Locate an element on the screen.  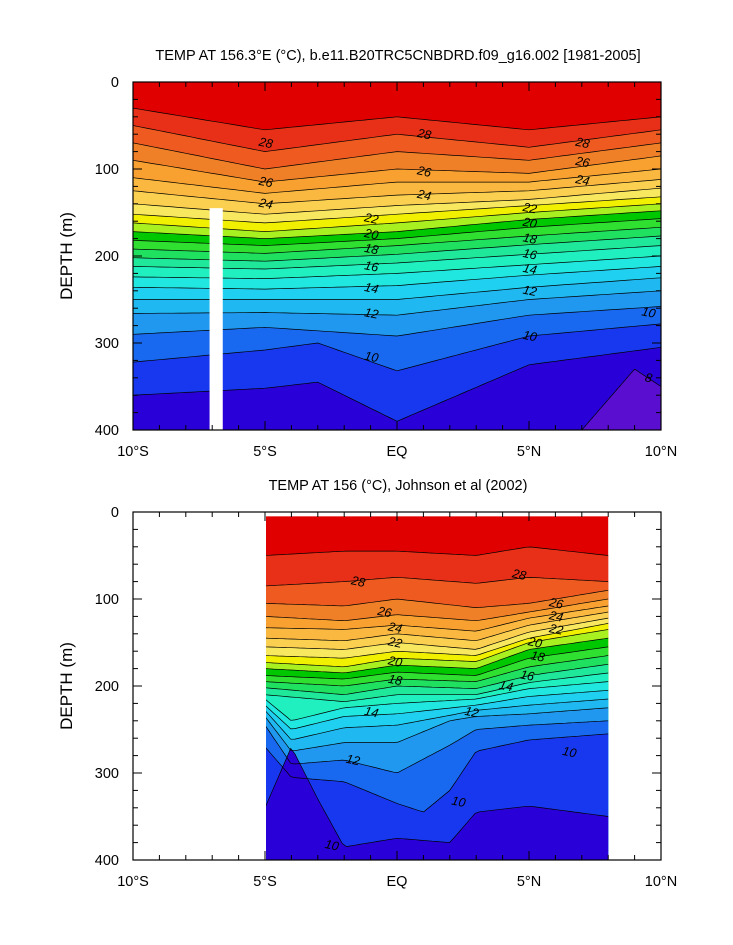
top-missing-data-gap is located at coordinates (216, 319).